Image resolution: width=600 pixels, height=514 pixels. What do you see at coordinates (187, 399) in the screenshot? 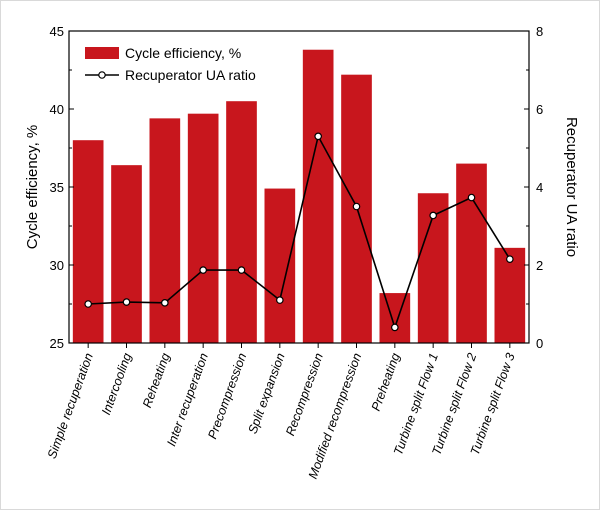
I see `x-tick-label-3: Inter recuperation` at bounding box center [187, 399].